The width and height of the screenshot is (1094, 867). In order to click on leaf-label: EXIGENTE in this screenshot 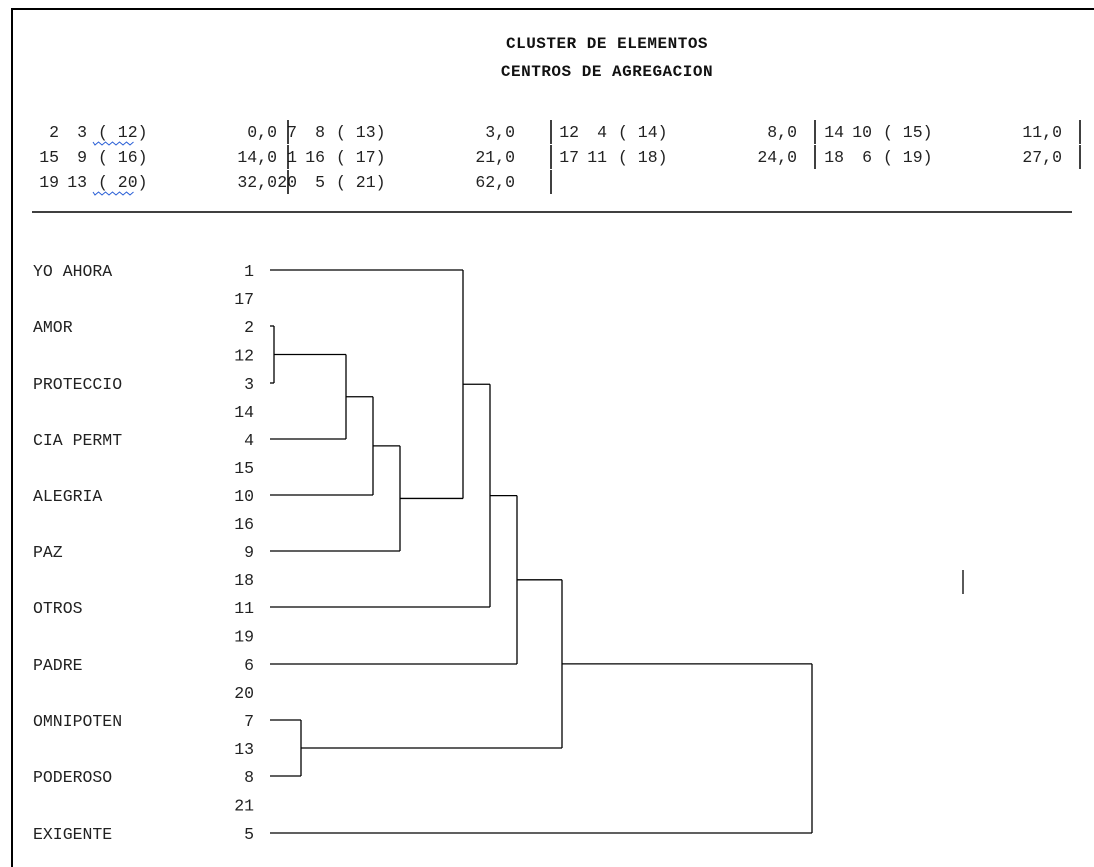, I will do `click(72, 834)`.